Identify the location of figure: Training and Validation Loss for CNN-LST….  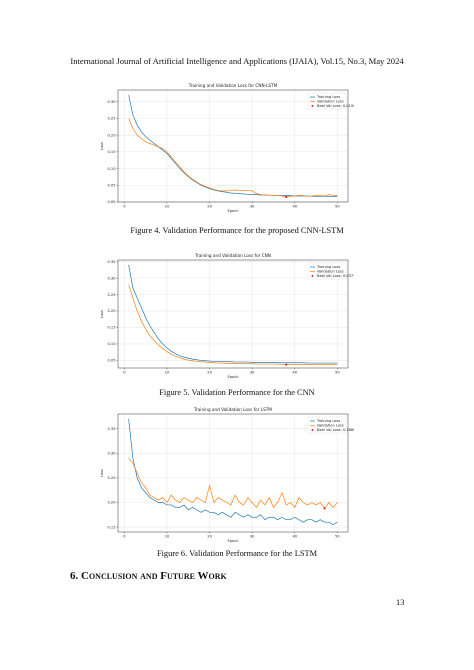
(227, 148).